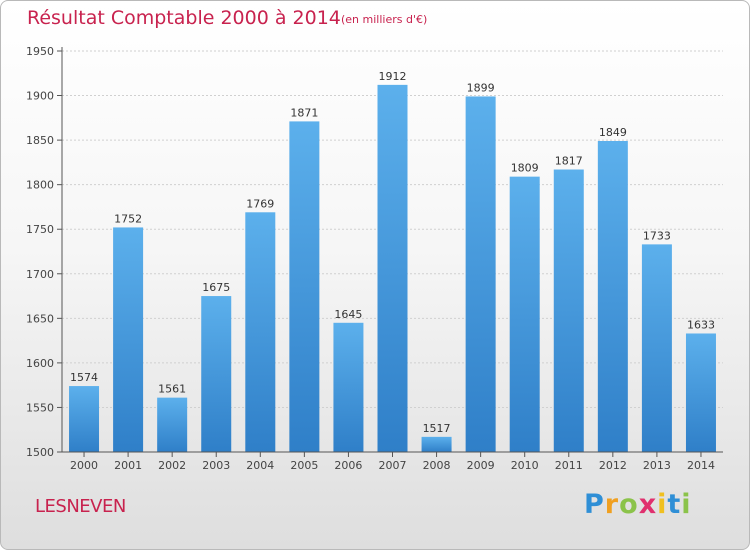  I want to click on x-tick-label: 2014, so click(701, 465).